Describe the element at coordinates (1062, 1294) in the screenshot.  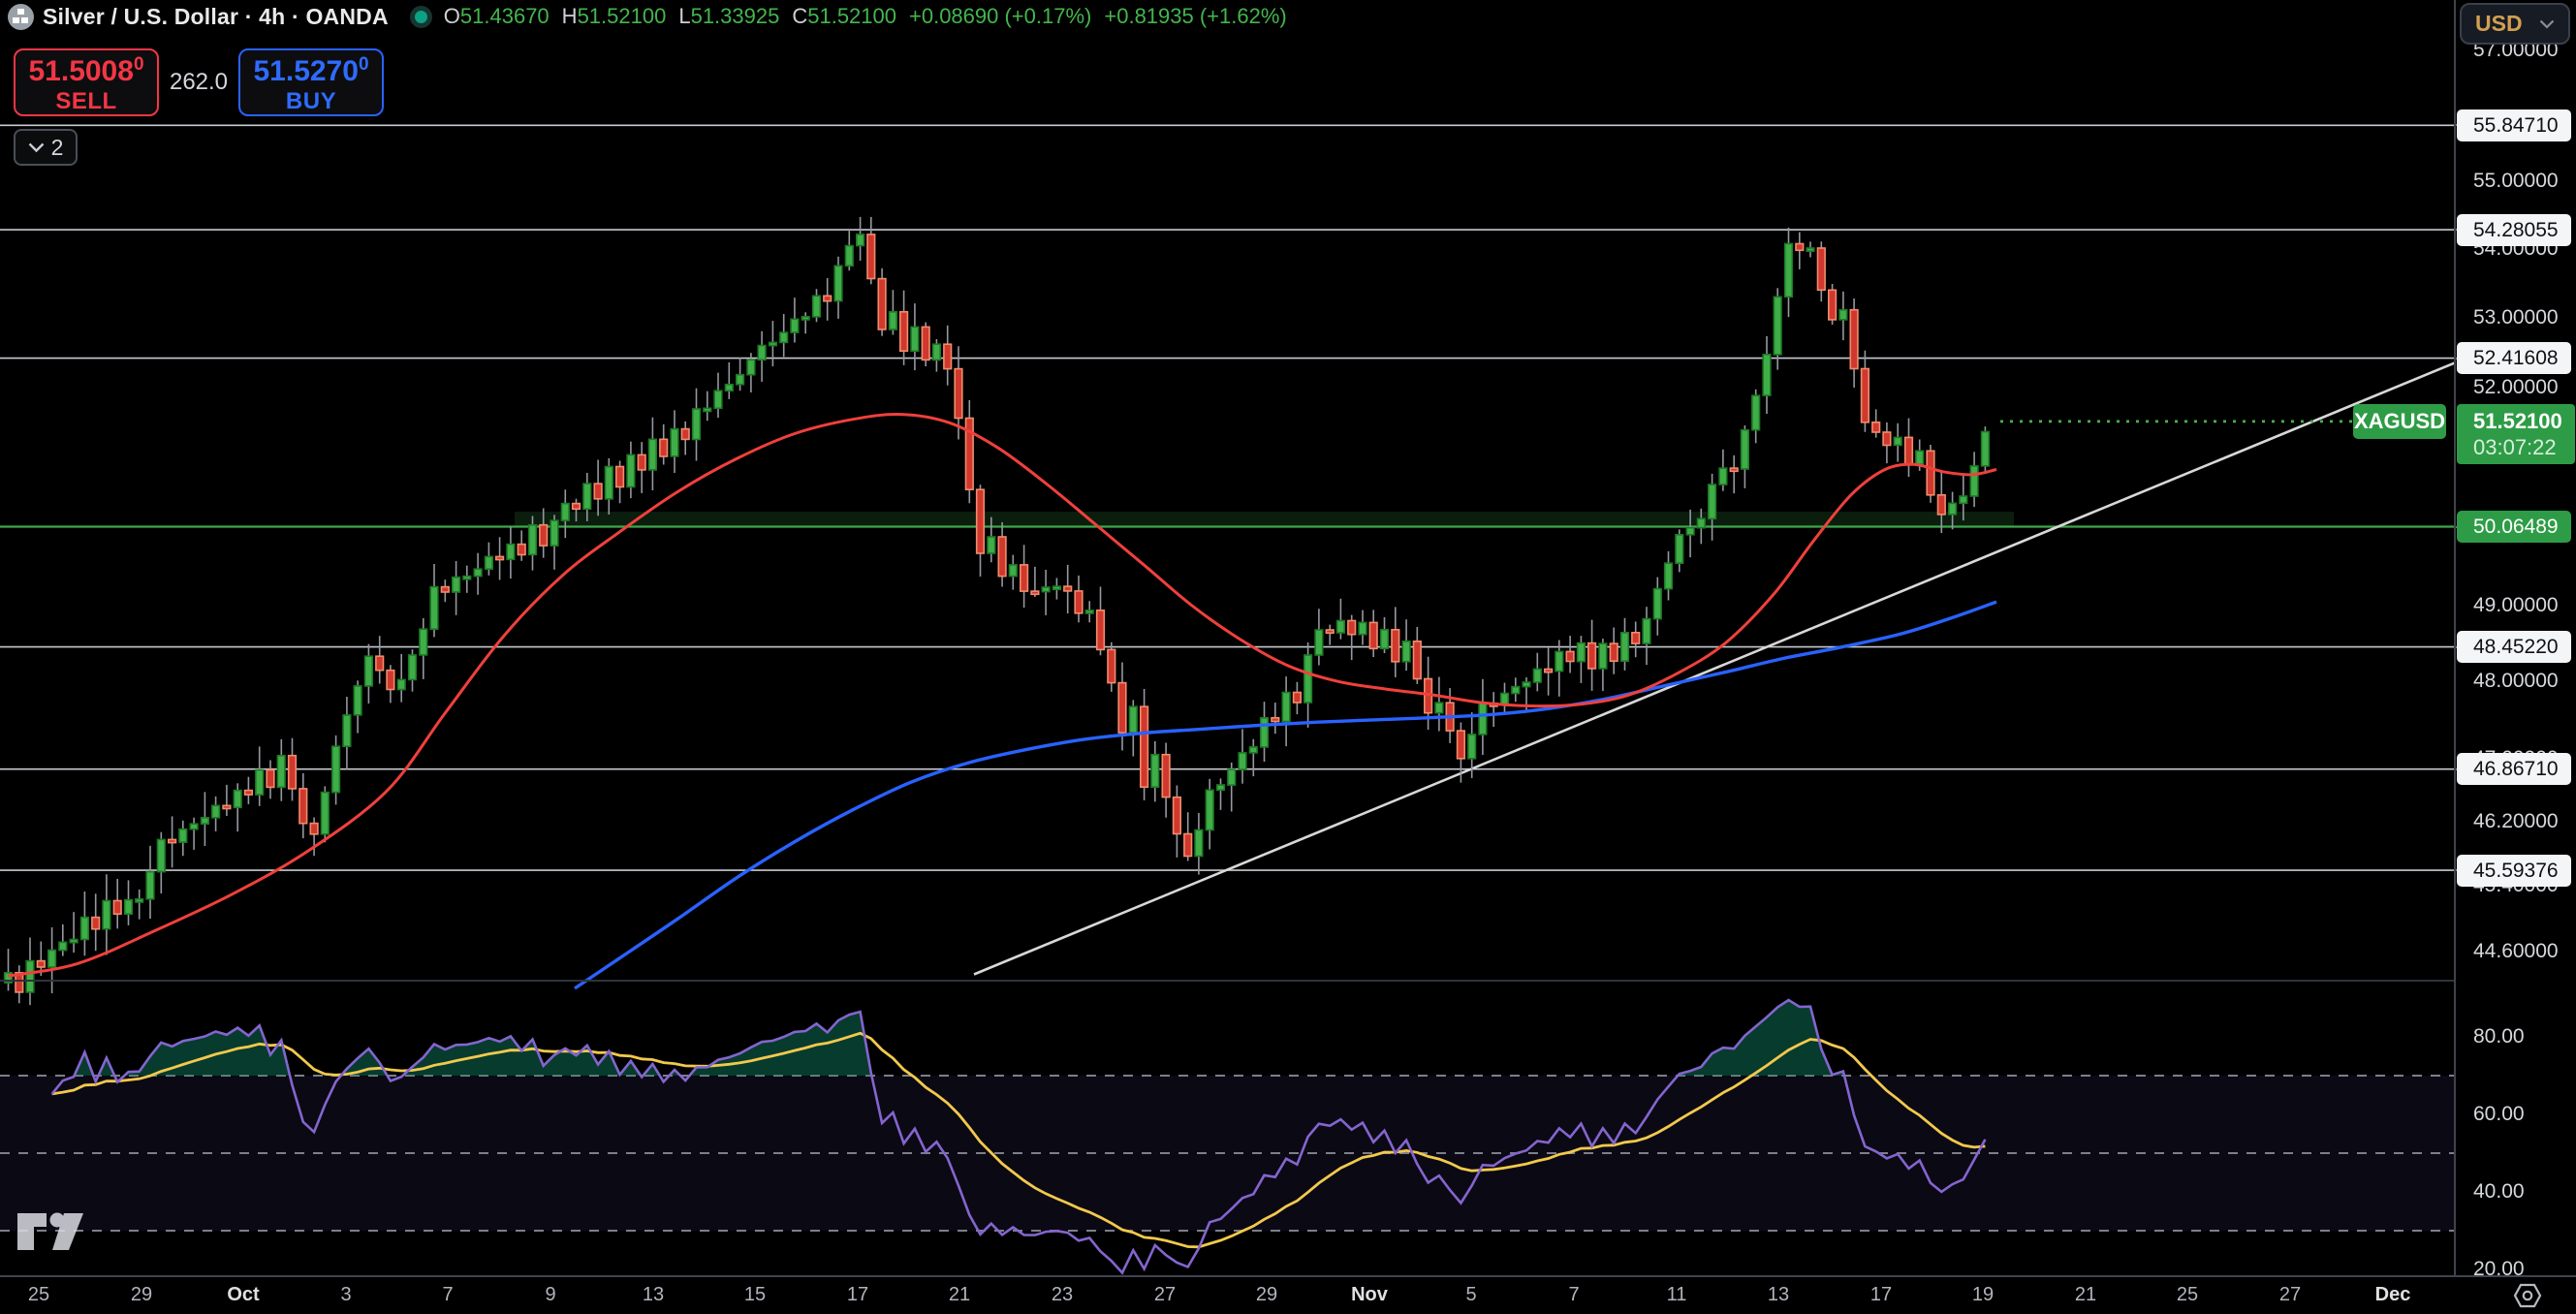
I see `time-axis-label: 23` at that location.